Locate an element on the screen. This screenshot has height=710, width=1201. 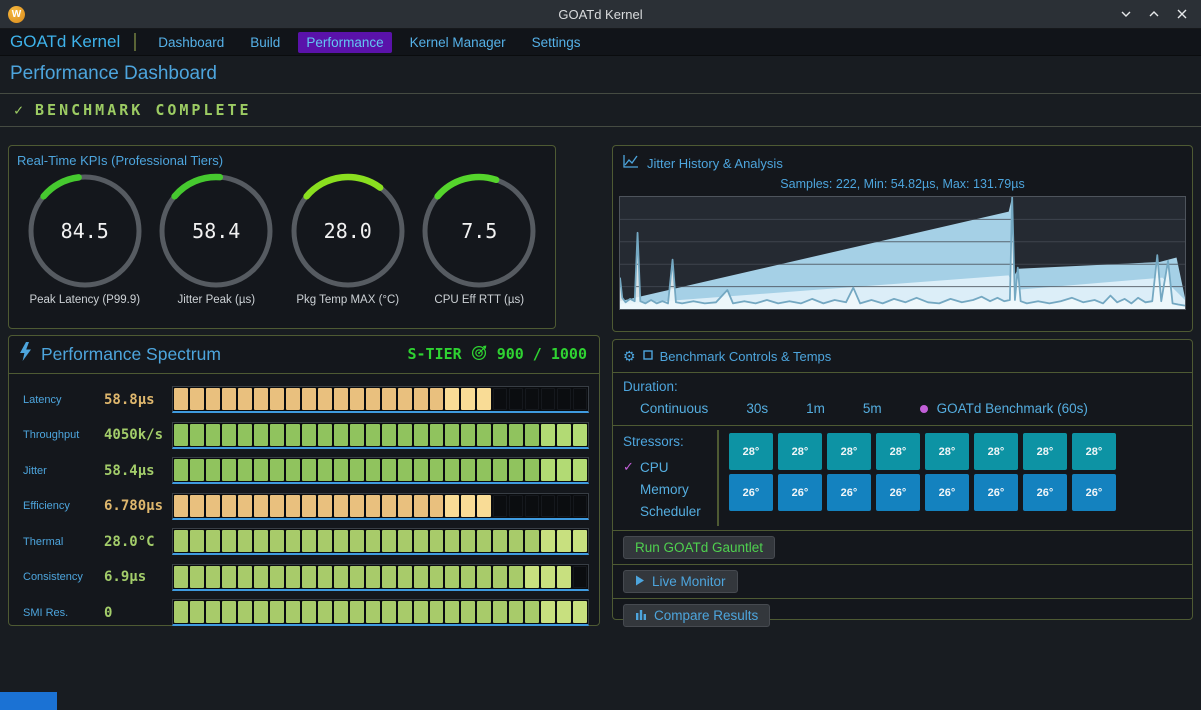
spectrum-title: Performance Spectrum is located at coordinates (131, 353).